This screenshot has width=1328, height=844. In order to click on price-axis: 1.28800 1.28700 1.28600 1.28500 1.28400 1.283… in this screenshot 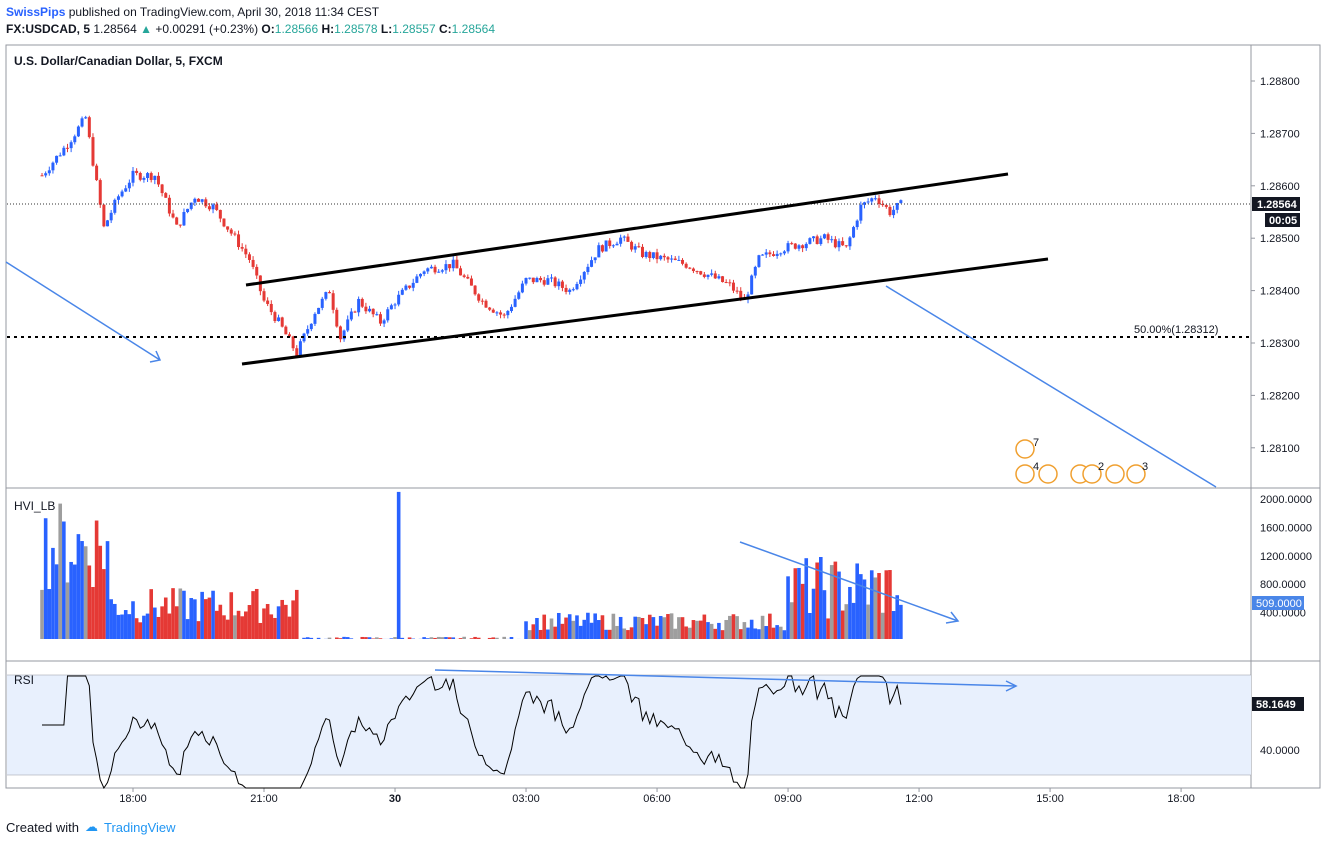, I will do `click(1275, 265)`.